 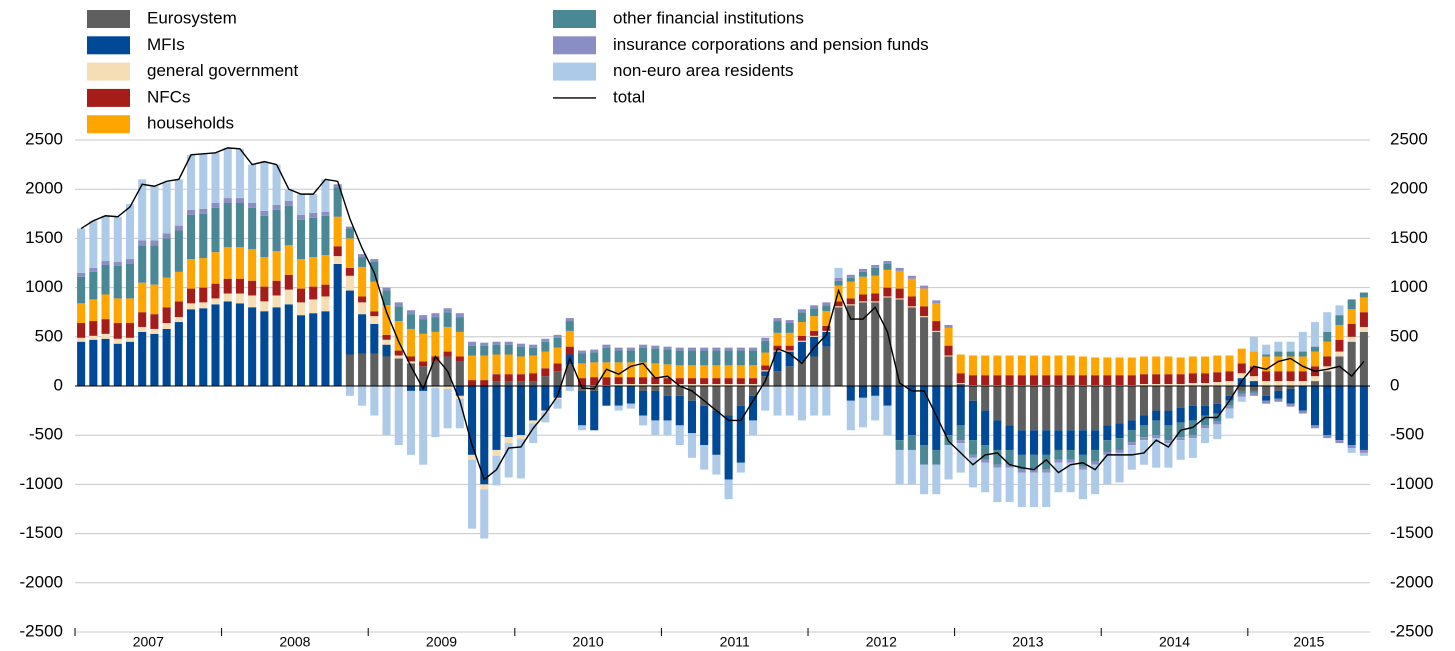 I want to click on x-tick-label: 2007, so click(x=148, y=642).